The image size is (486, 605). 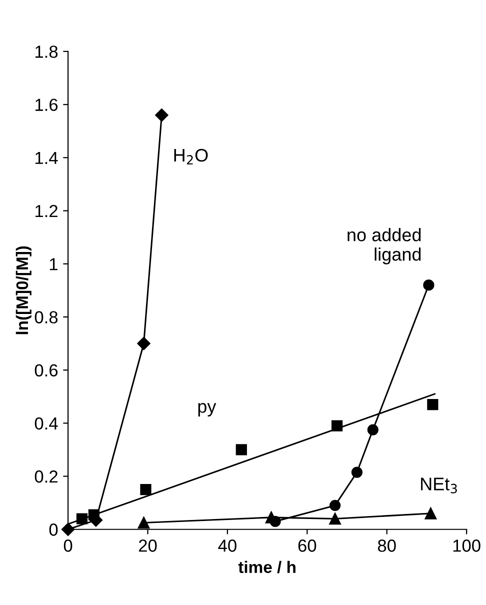 What do you see at coordinates (46, 317) in the screenshot?
I see `y-tick-label: 0.8` at bounding box center [46, 317].